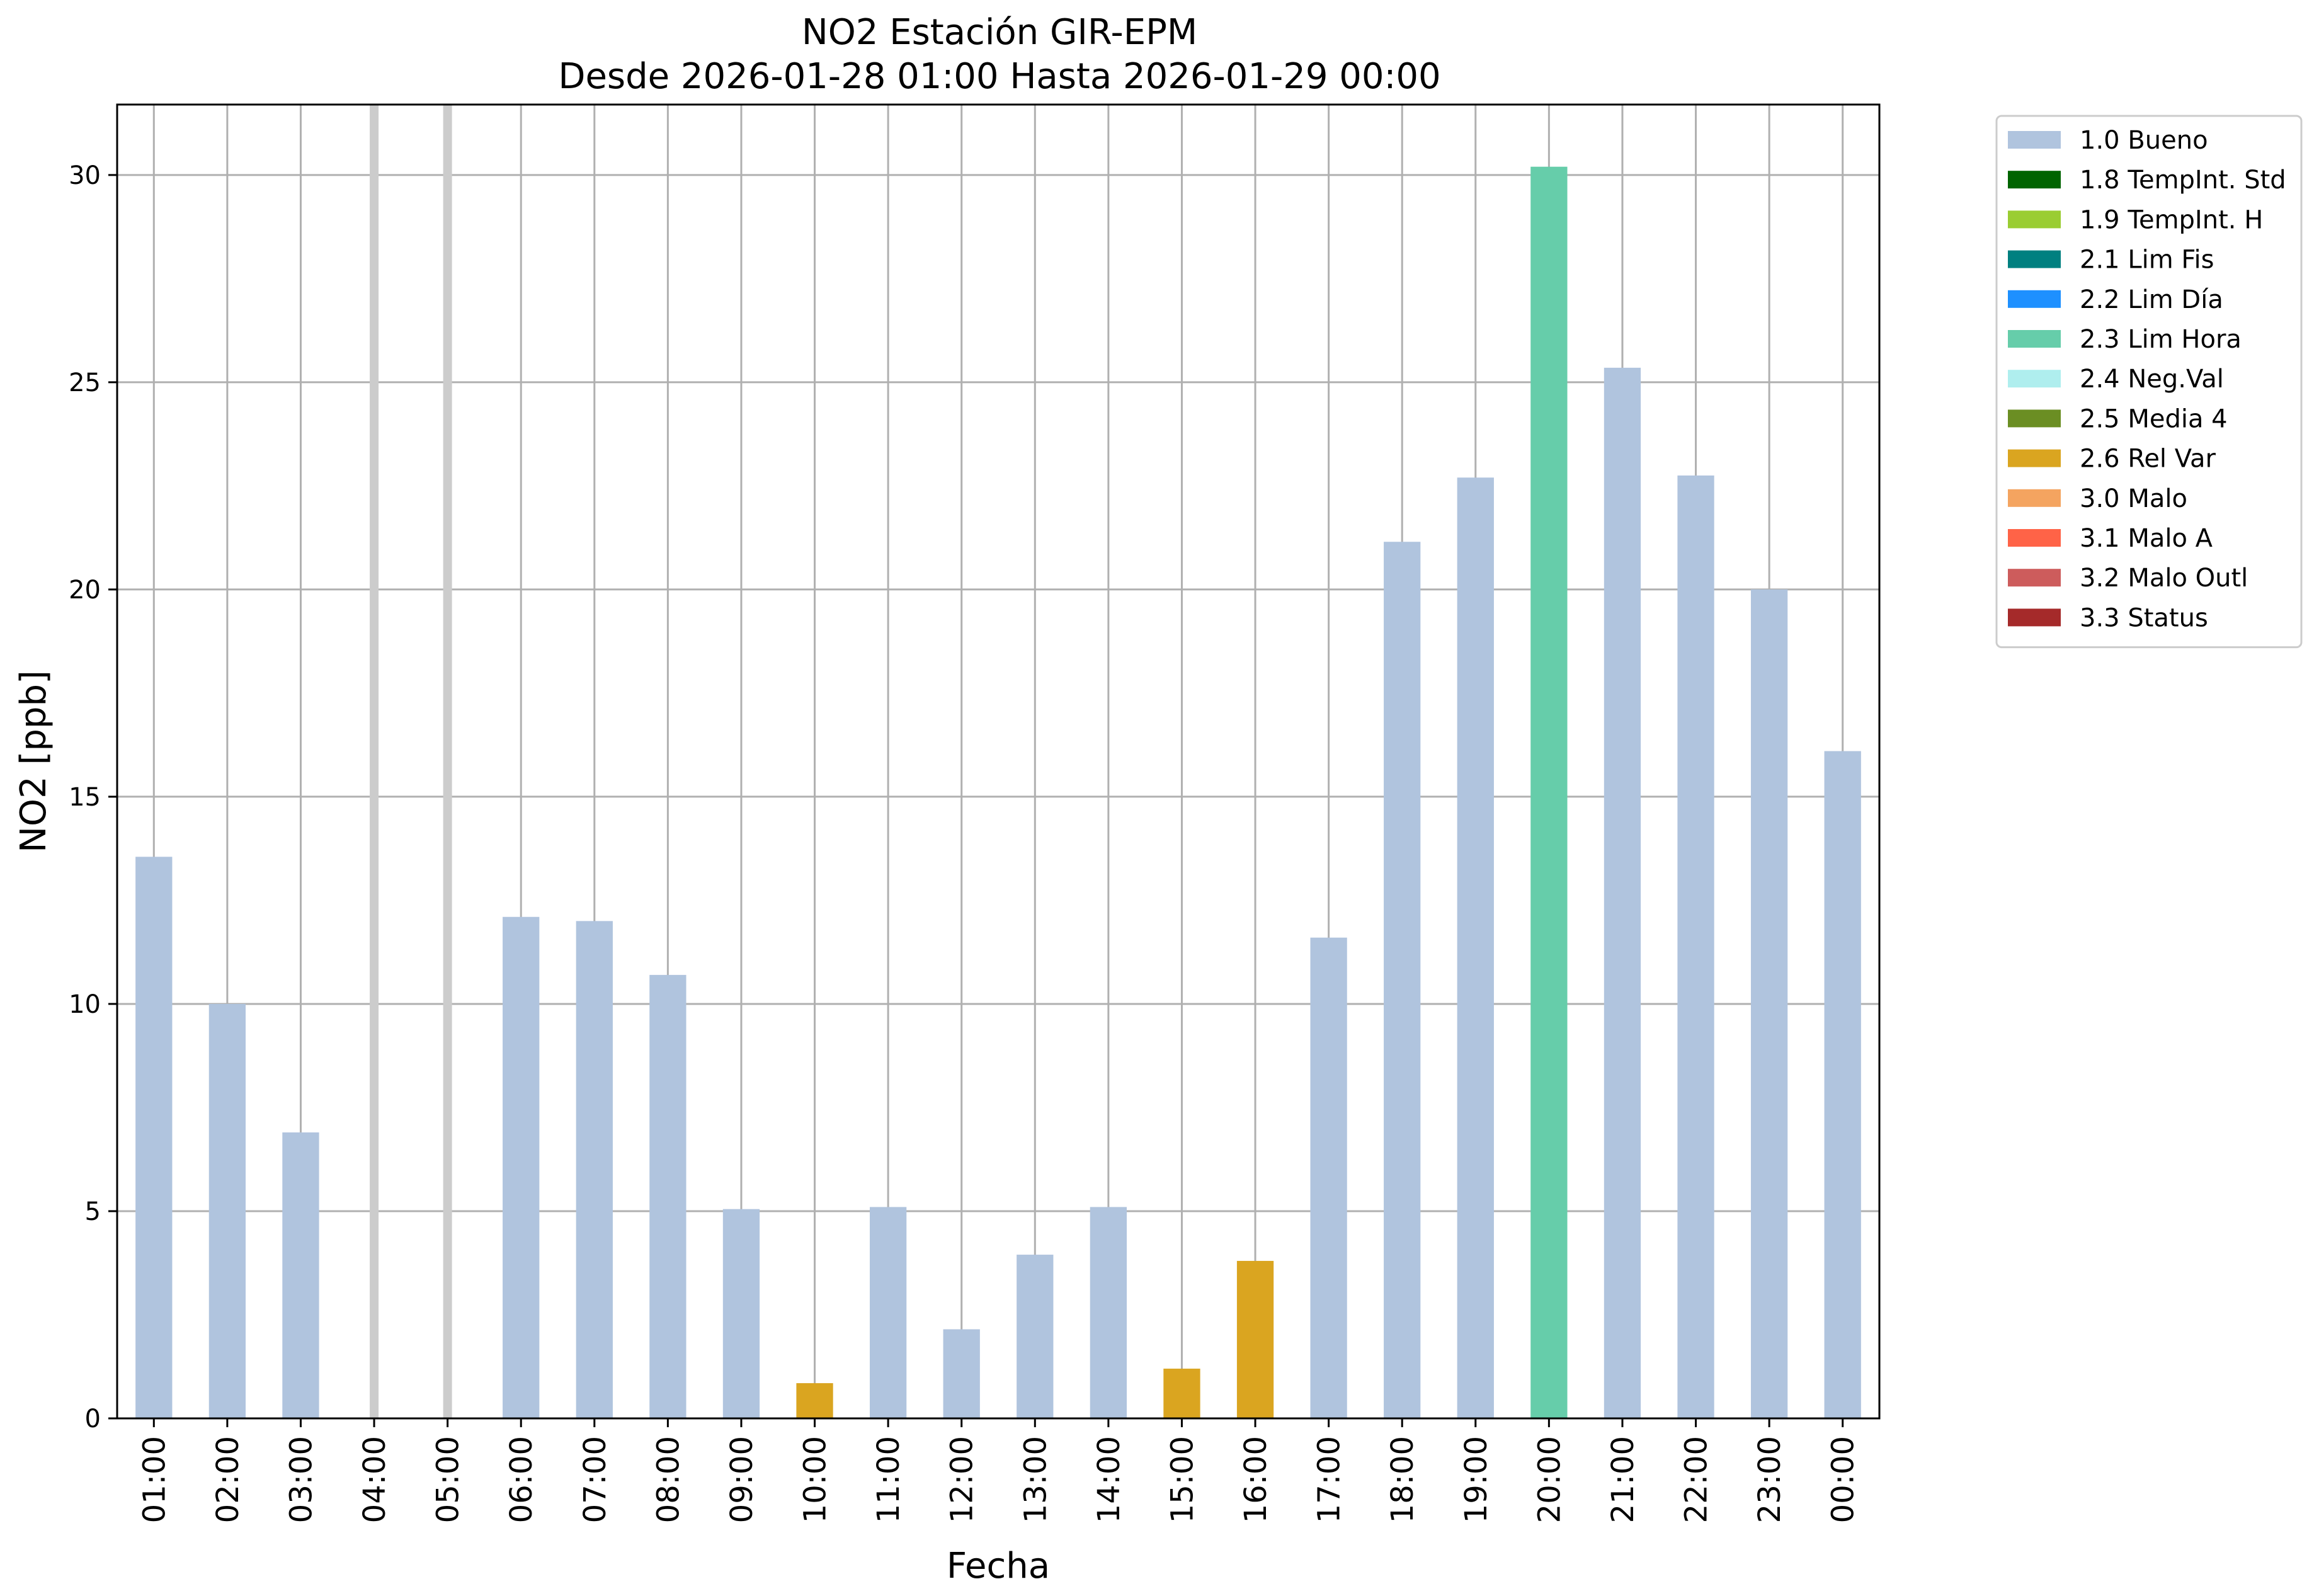 Image resolution: width=2319 pixels, height=1596 pixels. Describe the element at coordinates (2164, 578) in the screenshot. I see `legend-label: 3.2 Malo Outl` at that location.